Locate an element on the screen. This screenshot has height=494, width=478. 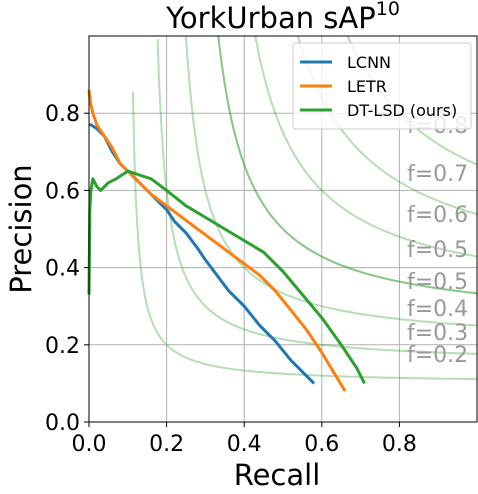
y-tick-label: 0.8 is located at coordinates (62, 114).